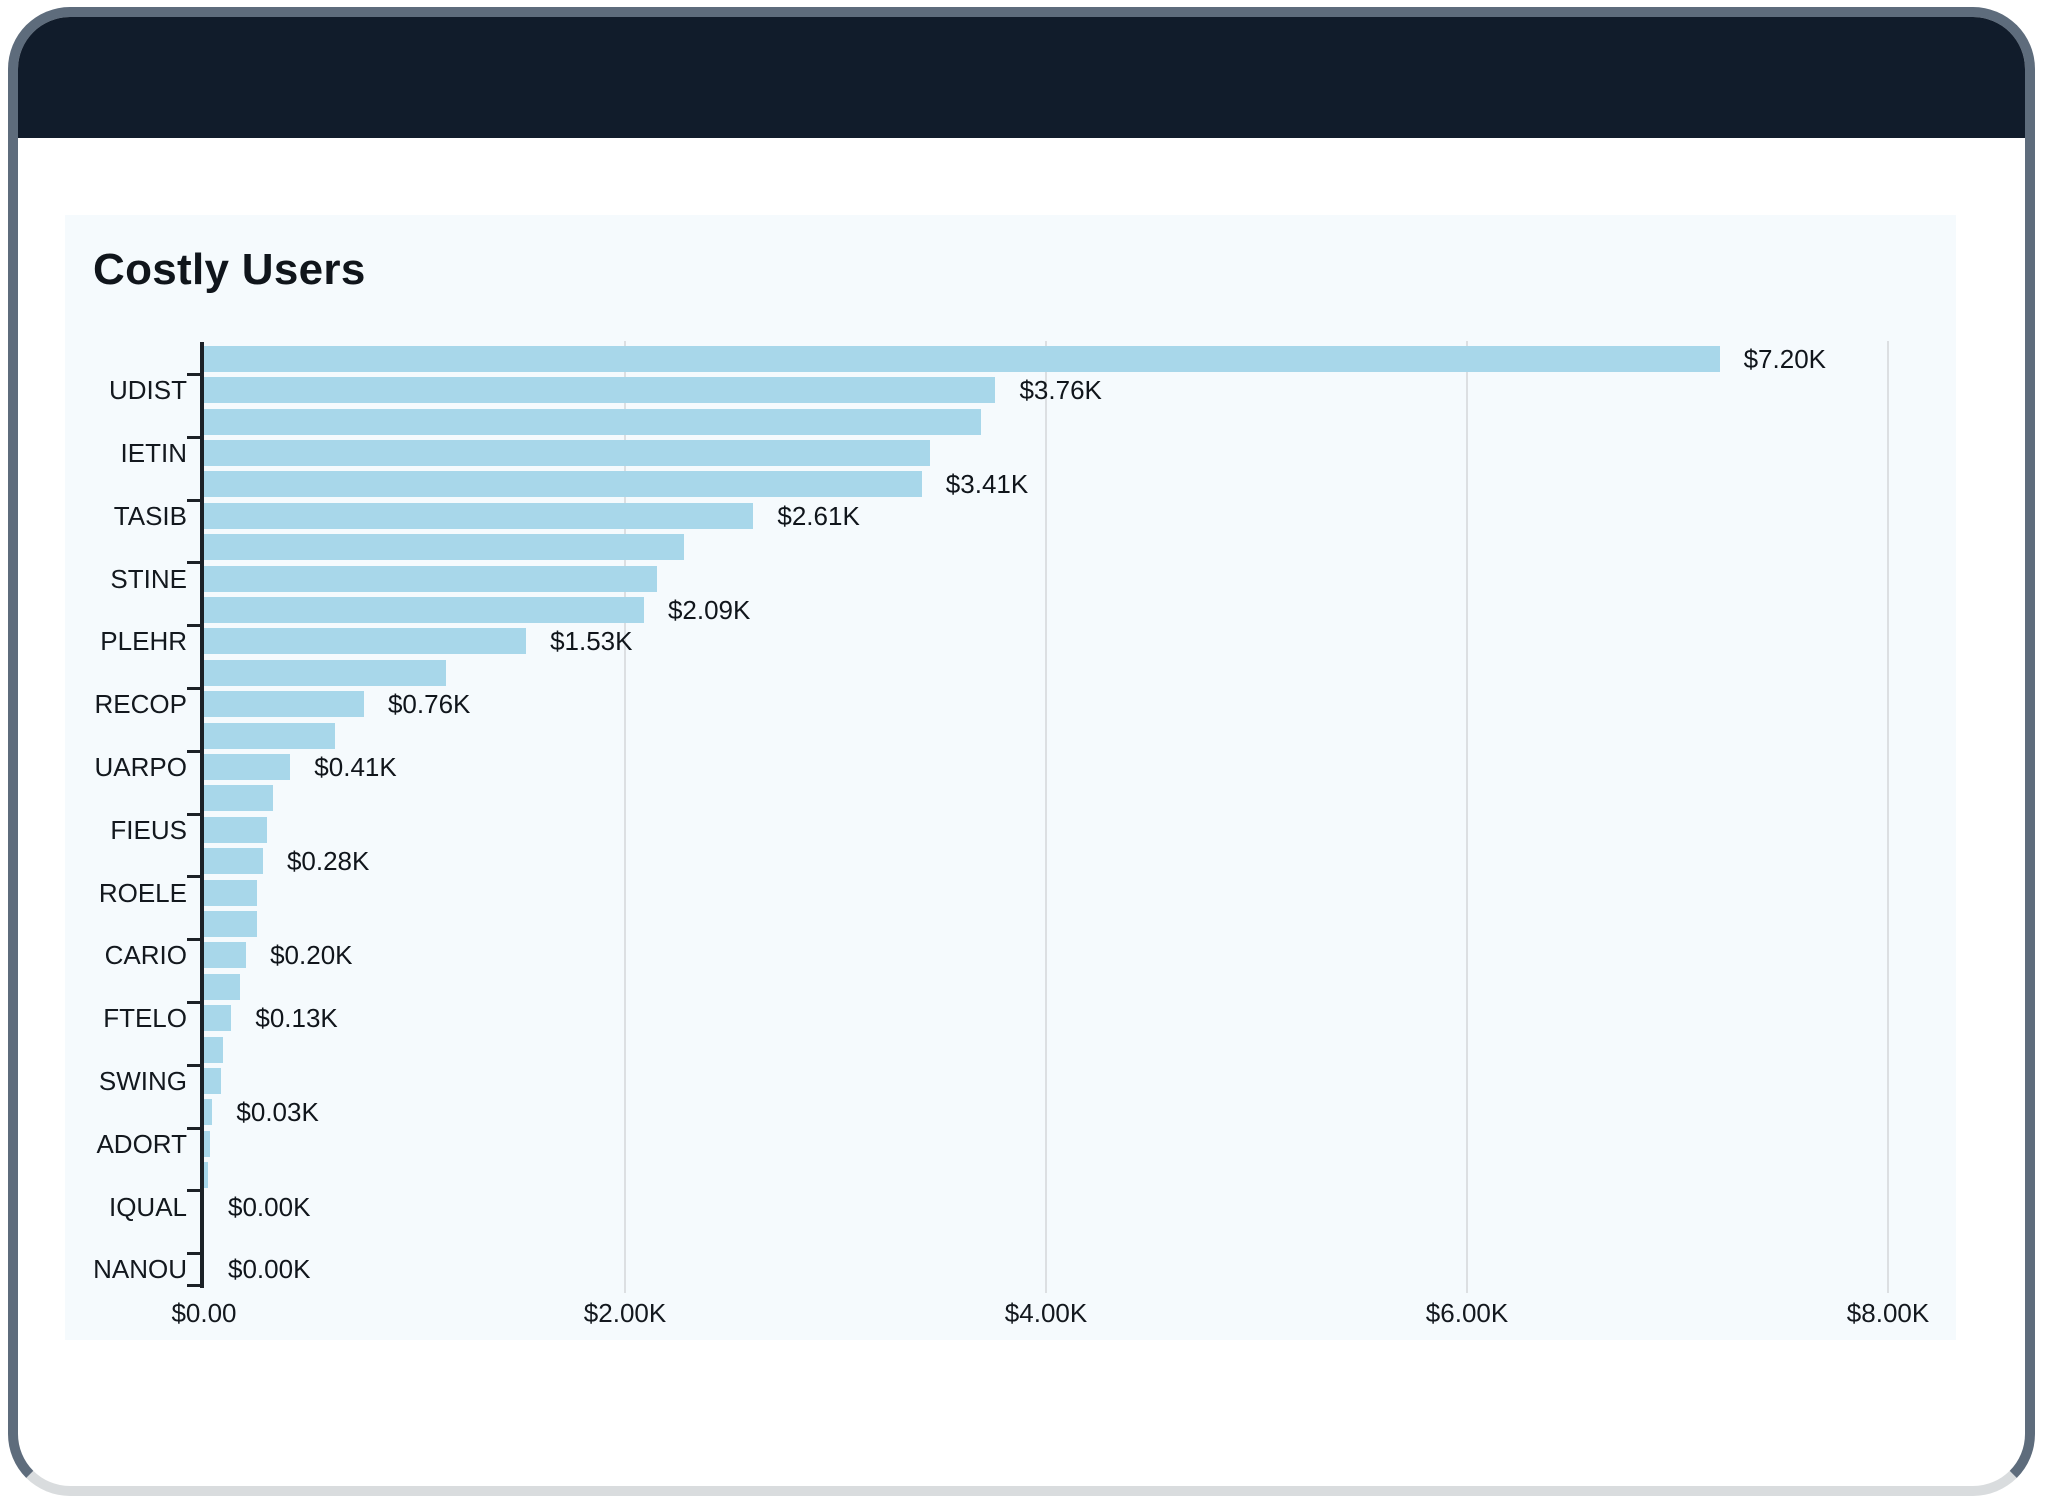 Image resolution: width=2046 pixels, height=1507 pixels. I want to click on bar-value-label: $2.09K, so click(709, 609).